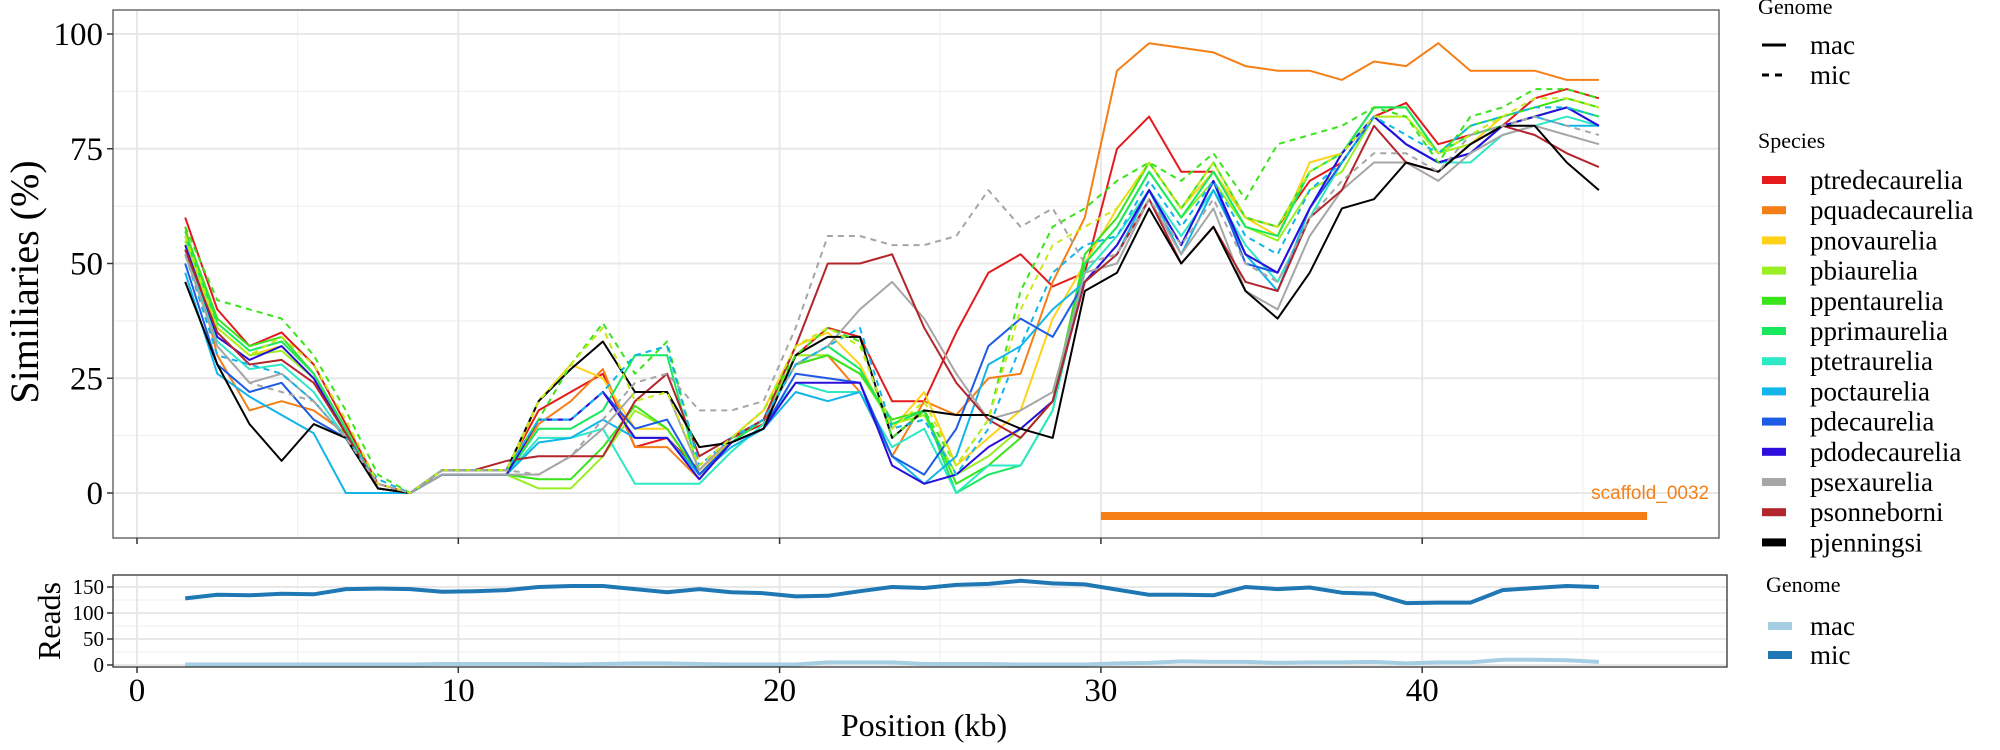 This screenshot has height=750, width=2000. What do you see at coordinates (891, 622) in the screenshot?
I see `reads-lines` at bounding box center [891, 622].